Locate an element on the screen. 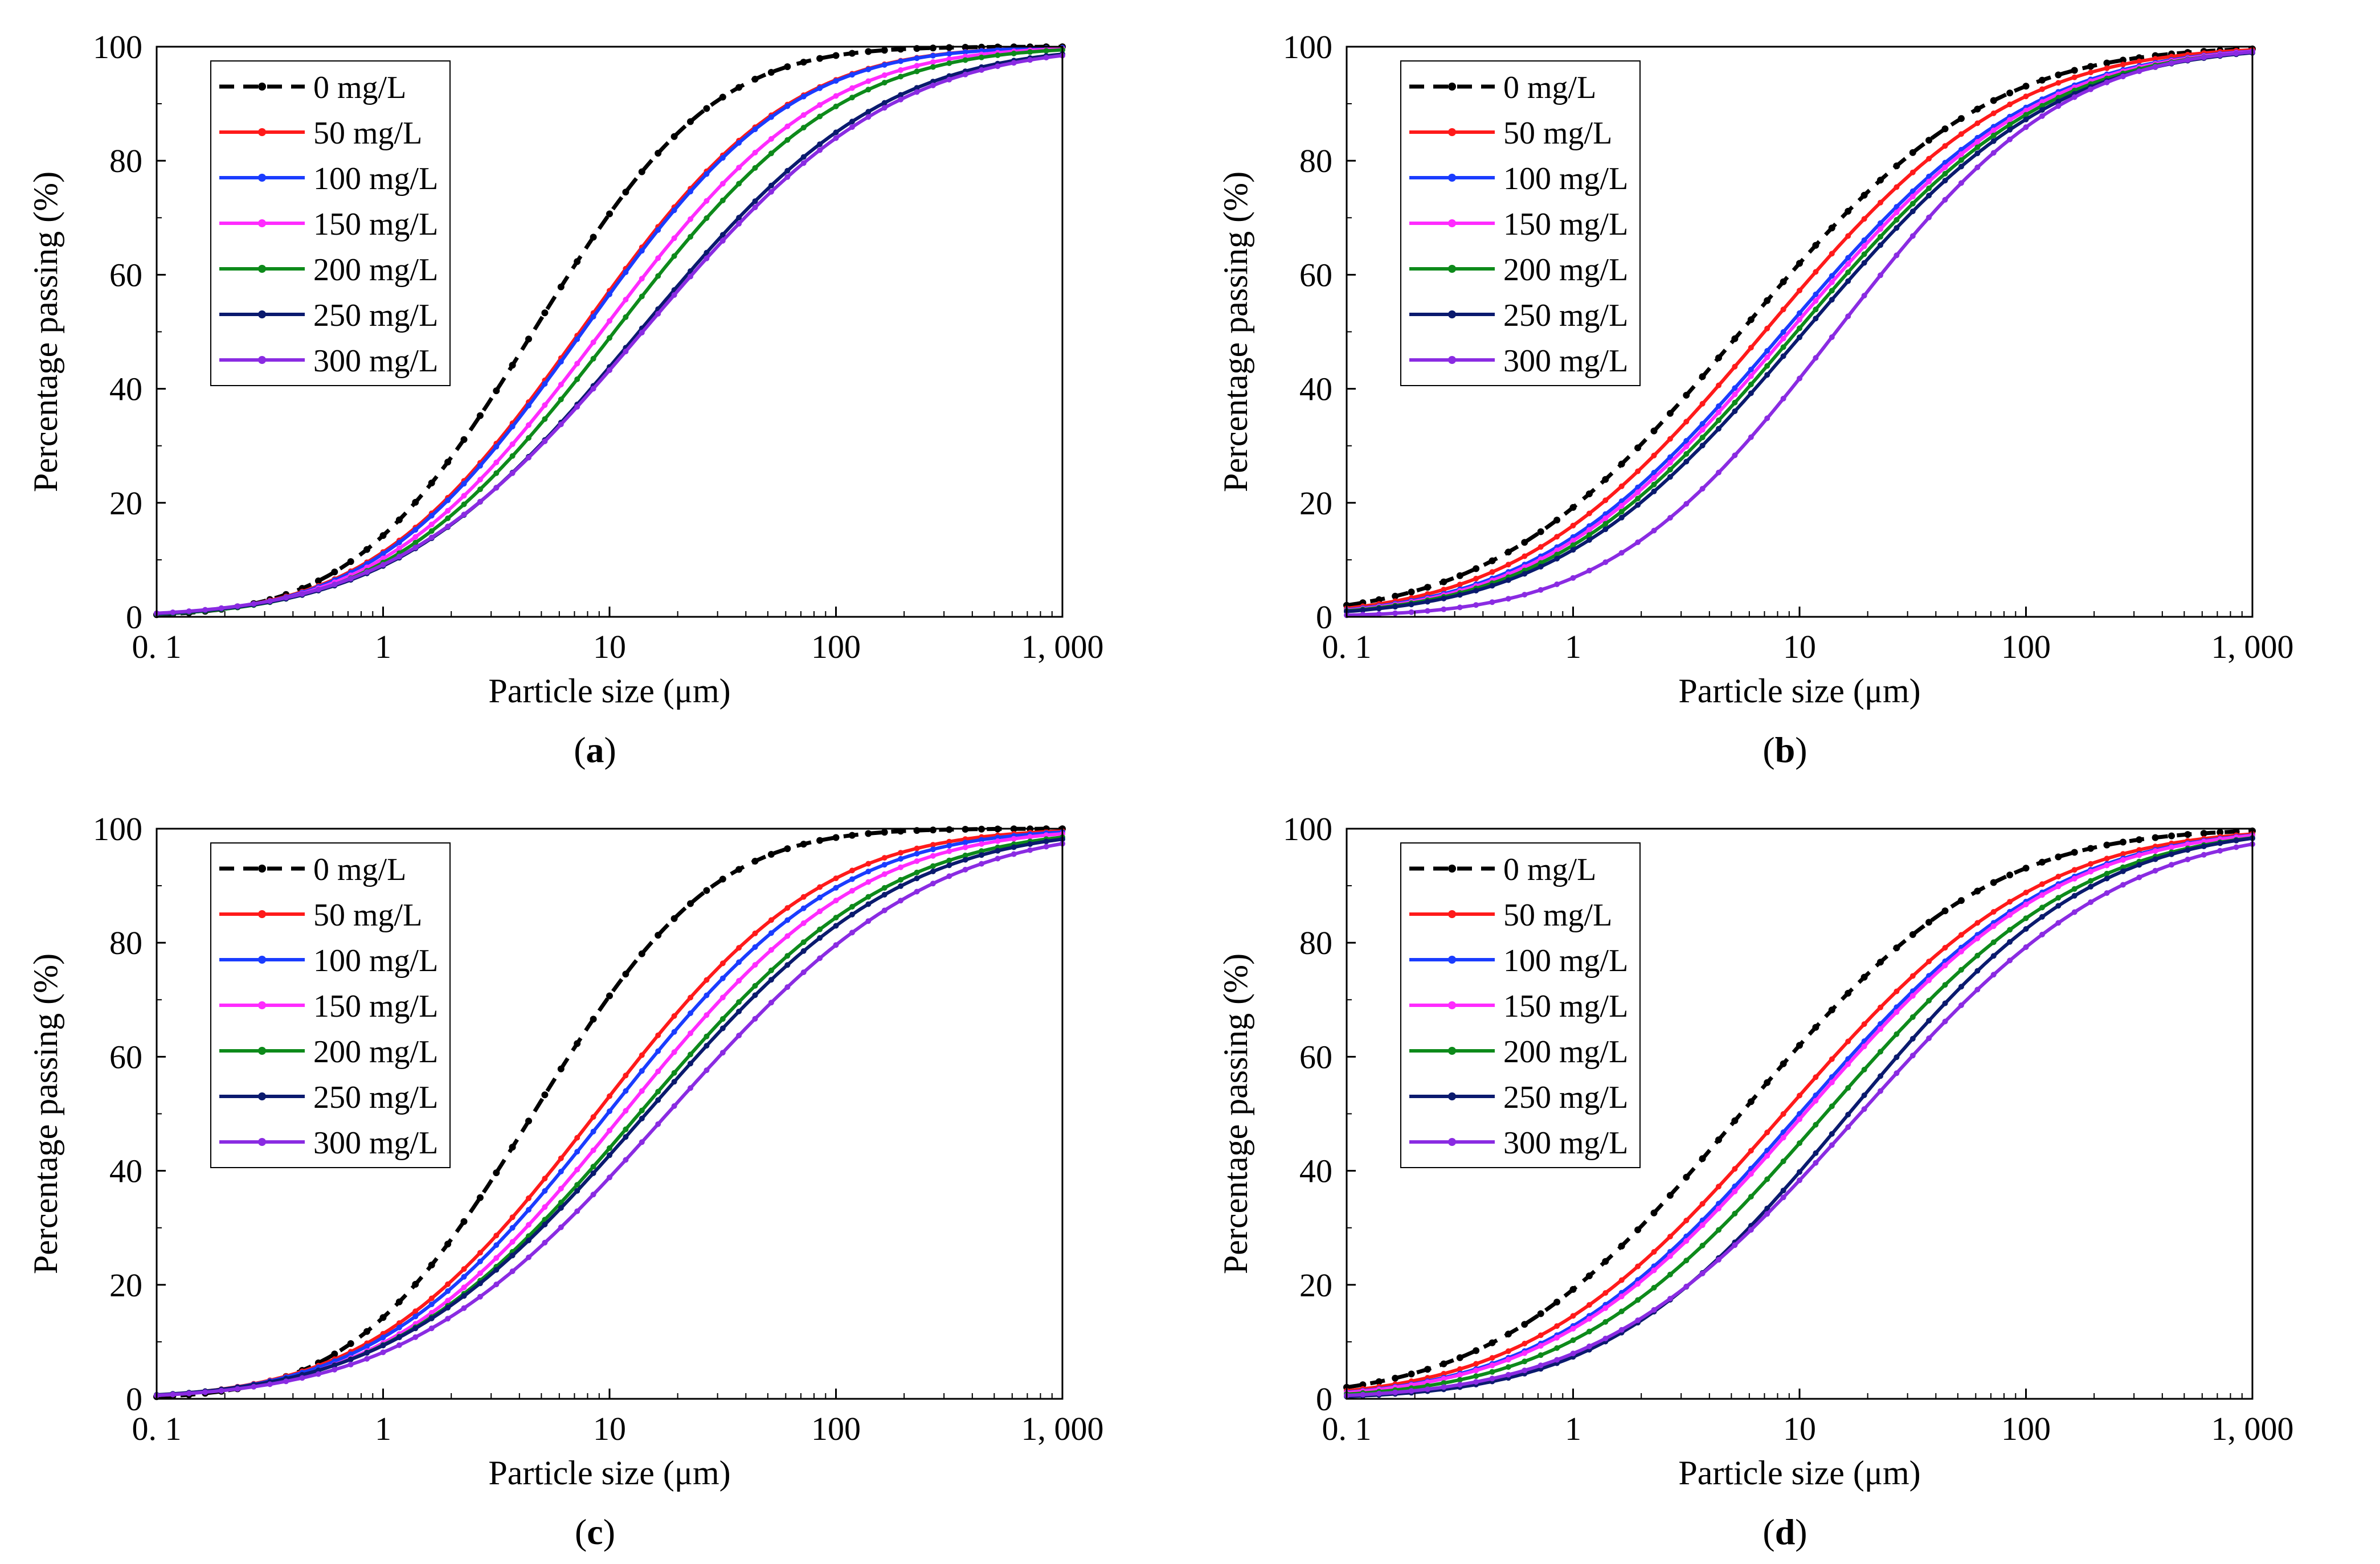 The width and height of the screenshot is (2380, 1564). p-c-y-tick-label: 40 is located at coordinates (125, 1171).